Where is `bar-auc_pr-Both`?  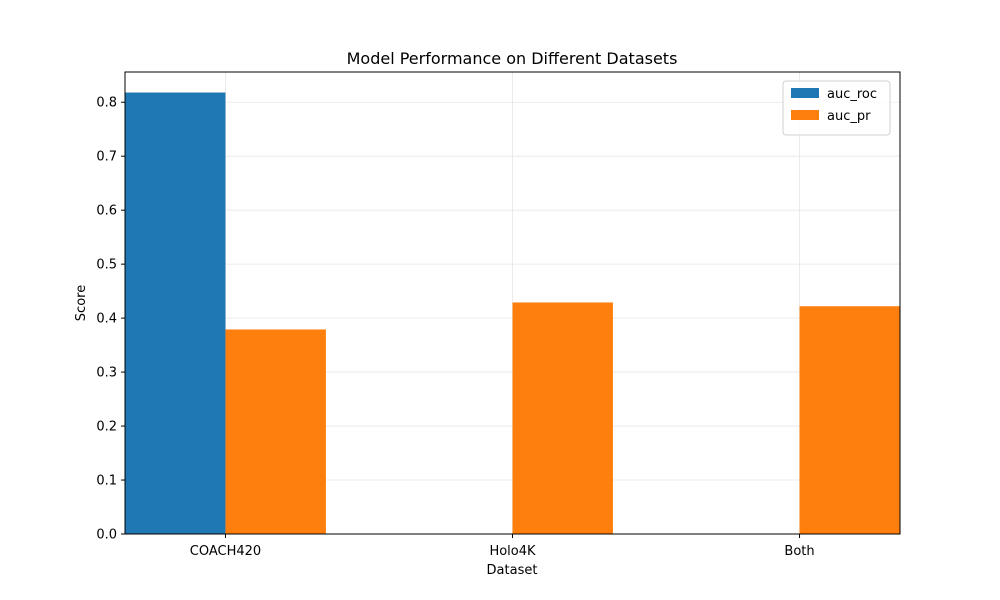 bar-auc_pr-Both is located at coordinates (849, 420).